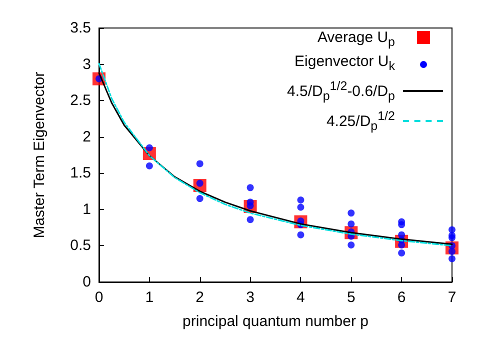 This screenshot has height=343, width=491. What do you see at coordinates (80, 173) in the screenshot?
I see `y-tick-label: 1.5` at bounding box center [80, 173].